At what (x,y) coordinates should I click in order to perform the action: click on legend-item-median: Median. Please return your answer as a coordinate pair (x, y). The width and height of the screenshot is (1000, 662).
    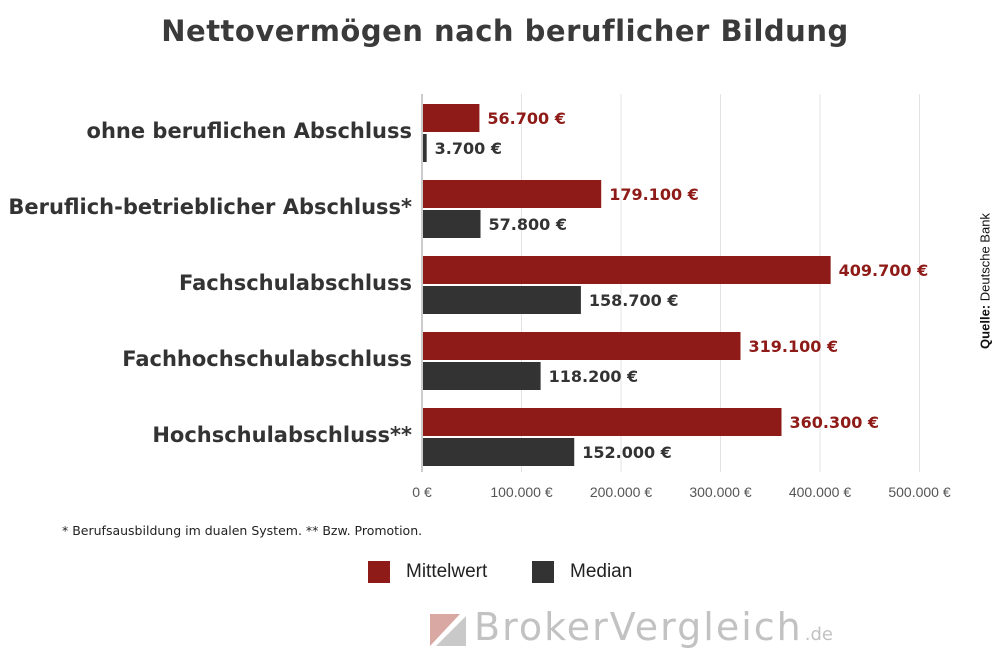
    Looking at the image, I should click on (582, 572).